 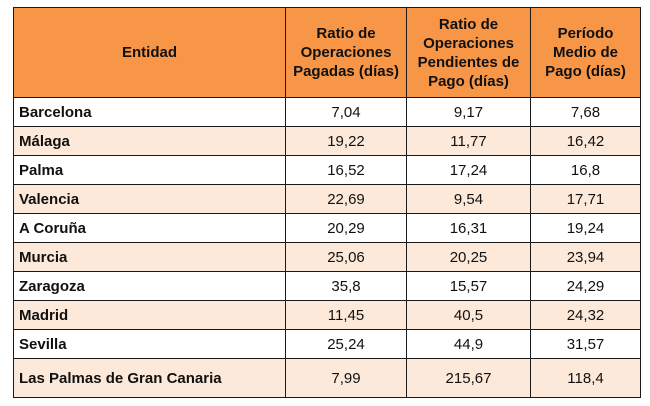 What do you see at coordinates (585, 344) in the screenshot?
I see `avg-period-cell: 31,57` at bounding box center [585, 344].